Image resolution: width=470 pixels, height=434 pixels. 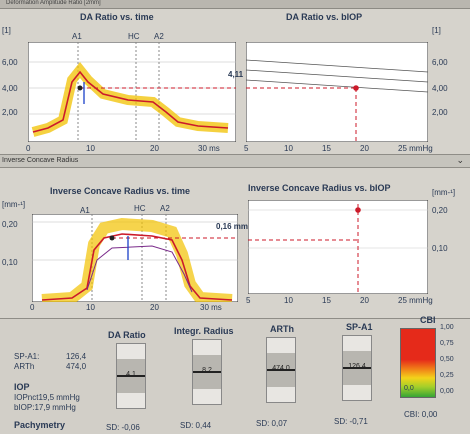 What do you see at coordinates (154, 307) in the screenshot?
I see `icr-time-xtick: 20` at bounding box center [154, 307].